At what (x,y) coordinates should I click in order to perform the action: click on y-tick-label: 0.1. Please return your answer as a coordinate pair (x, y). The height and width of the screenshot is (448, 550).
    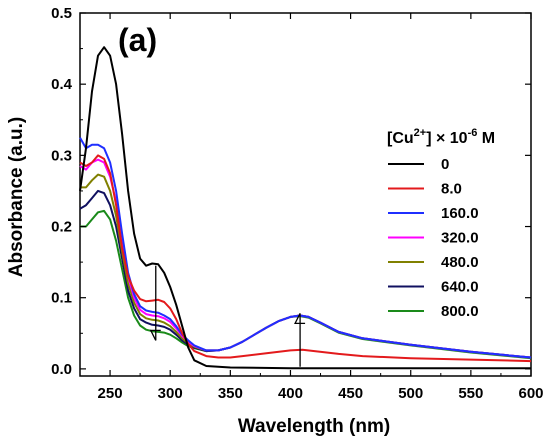
    Looking at the image, I should click on (61, 298).